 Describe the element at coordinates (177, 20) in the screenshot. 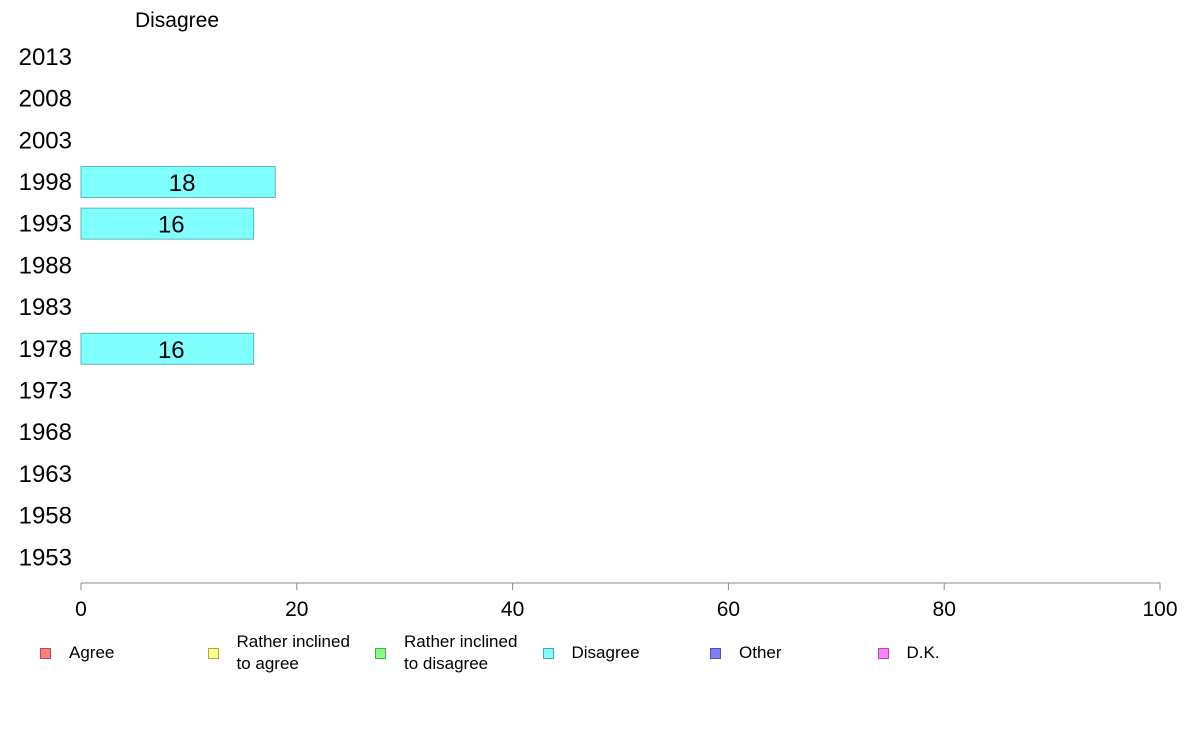

I see `chart-title: Disagree` at that location.